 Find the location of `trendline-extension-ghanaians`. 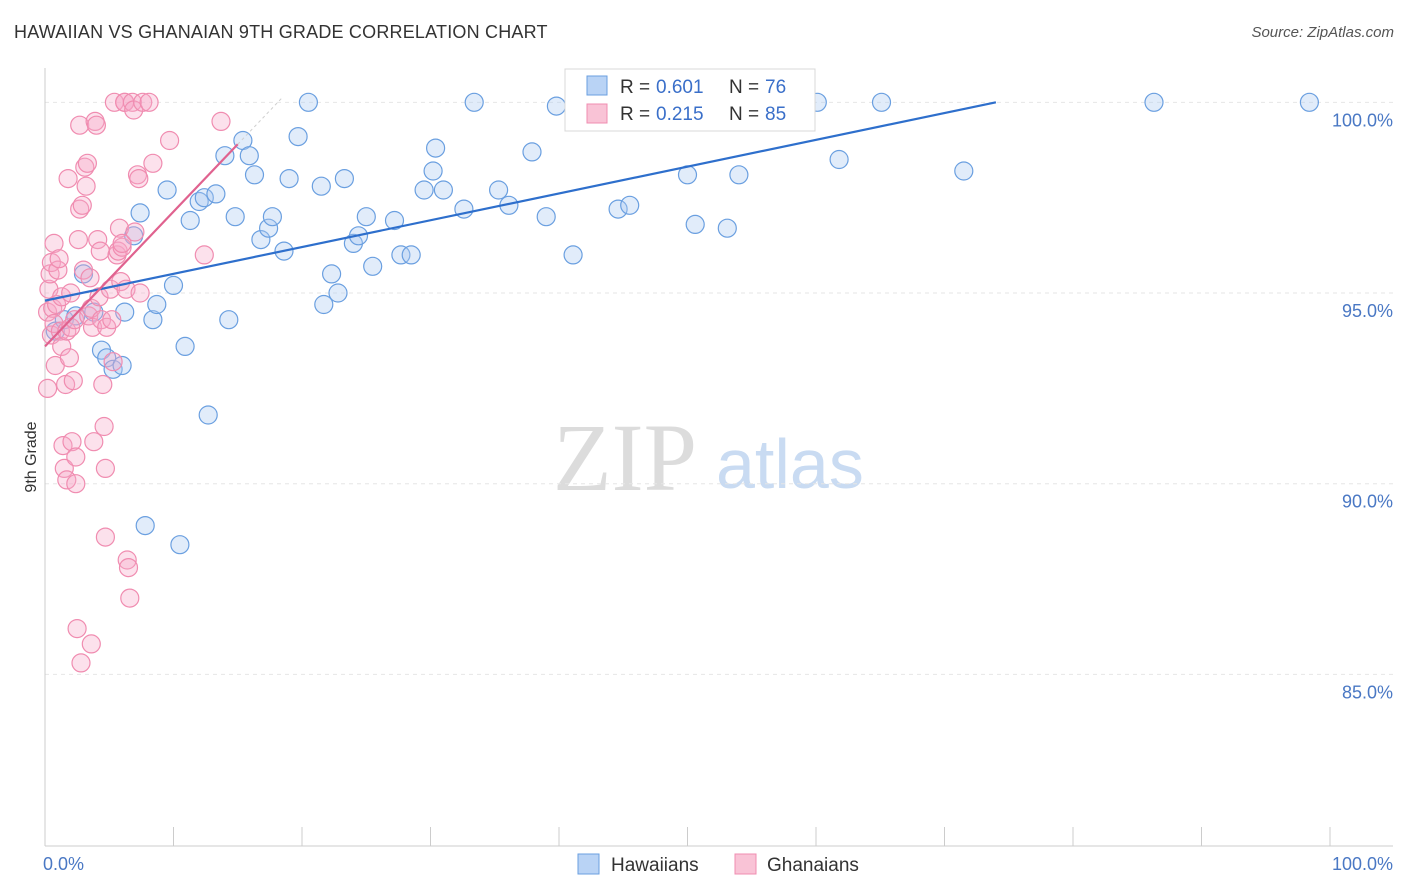

trendline-extension-ghanaians is located at coordinates (260, 120).